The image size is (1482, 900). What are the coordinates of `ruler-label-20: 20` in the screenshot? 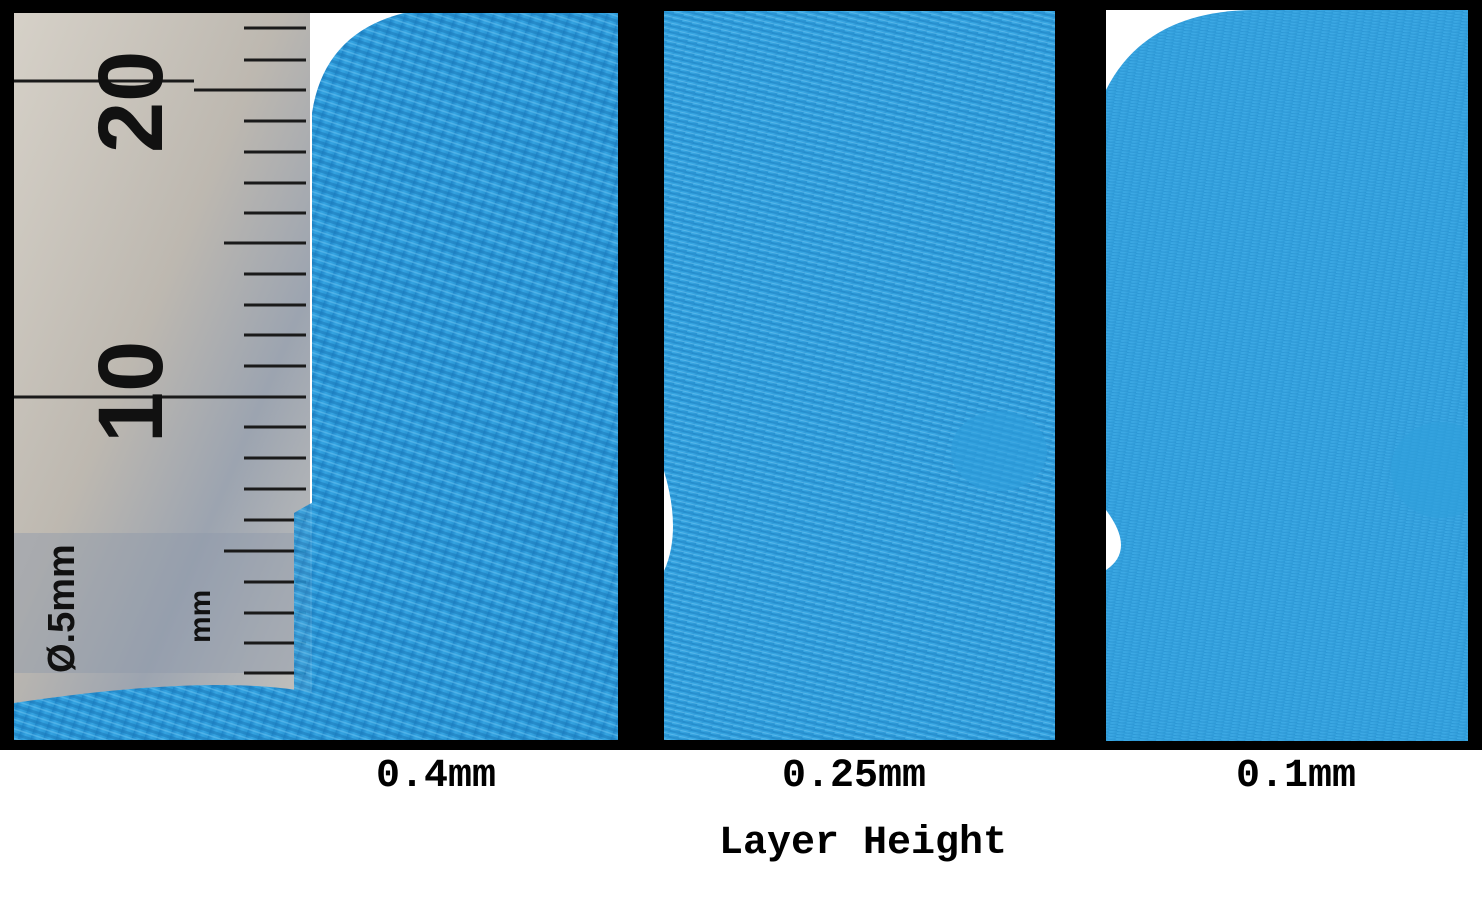 It's located at (131, 102).